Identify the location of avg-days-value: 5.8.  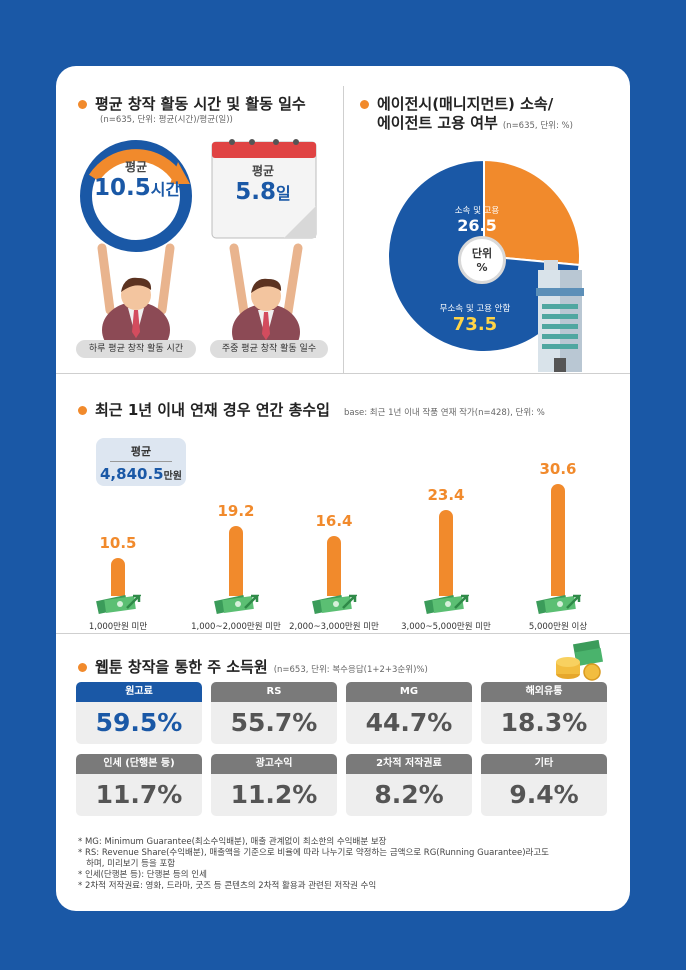
(255, 192).